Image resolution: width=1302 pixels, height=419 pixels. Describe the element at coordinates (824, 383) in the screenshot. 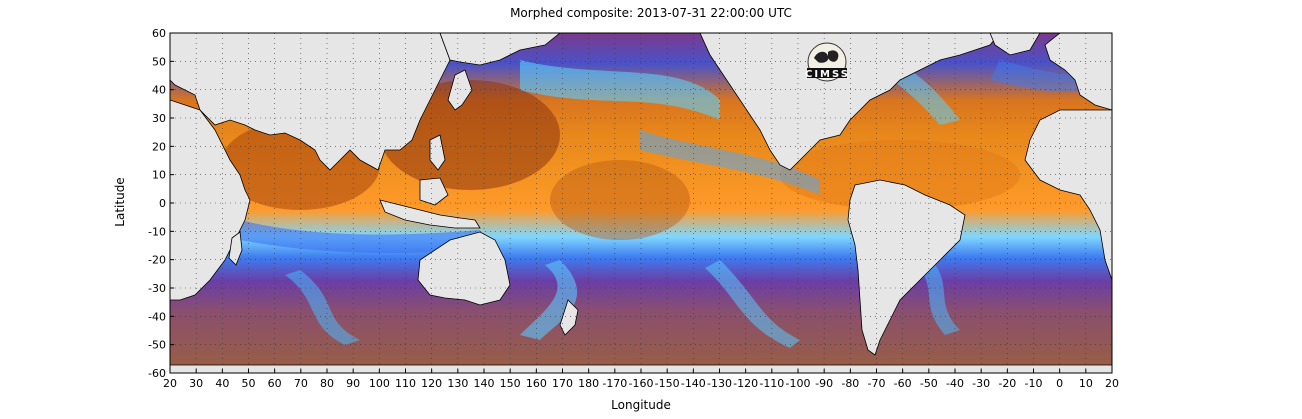

I see `x-tick-label: -90` at that location.